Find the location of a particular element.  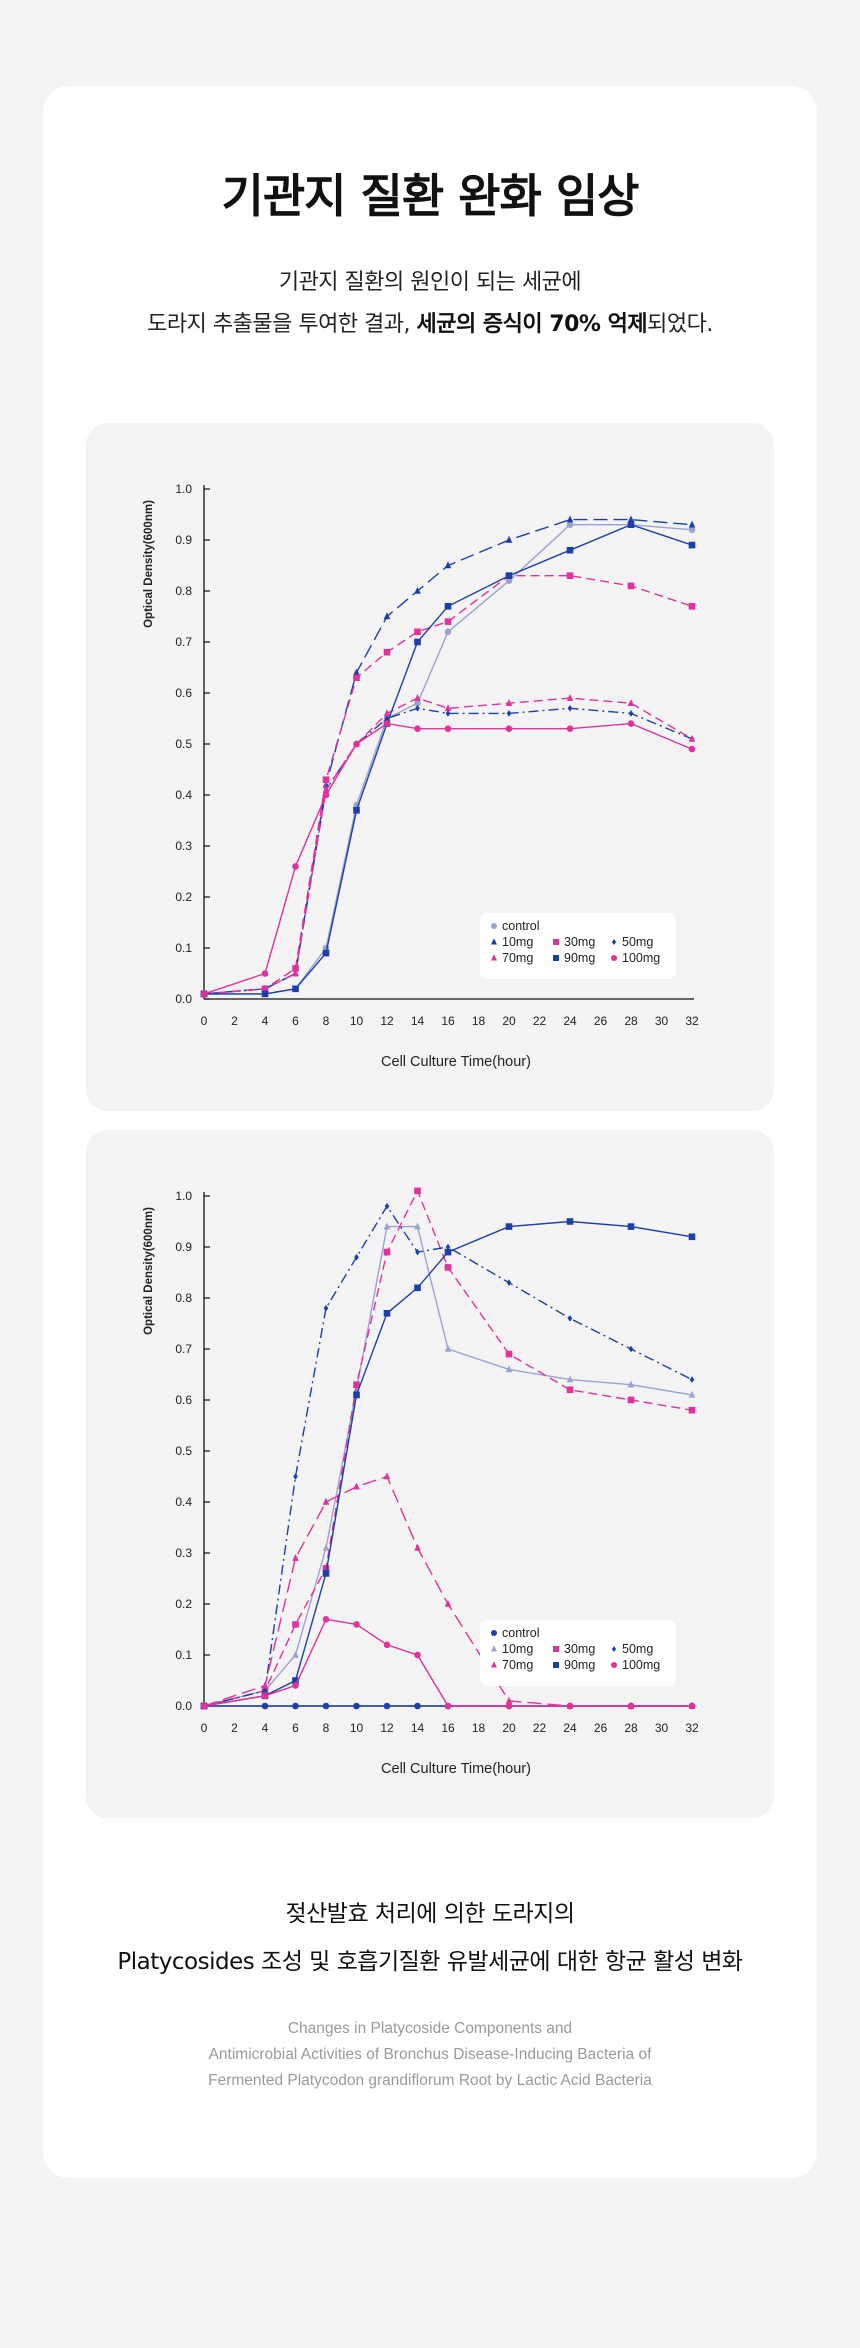

x-tick-label: 28 is located at coordinates (631, 1728).